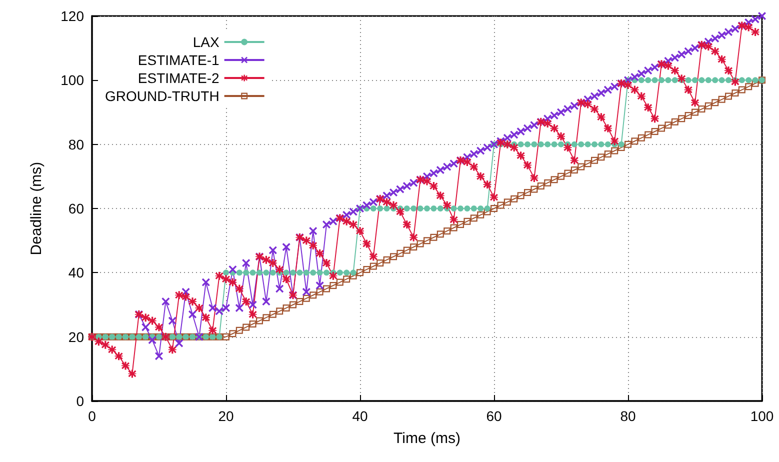 The height and width of the screenshot is (462, 779). Describe the element at coordinates (72, 80) in the screenshot. I see `y-tick-label: 100` at that location.